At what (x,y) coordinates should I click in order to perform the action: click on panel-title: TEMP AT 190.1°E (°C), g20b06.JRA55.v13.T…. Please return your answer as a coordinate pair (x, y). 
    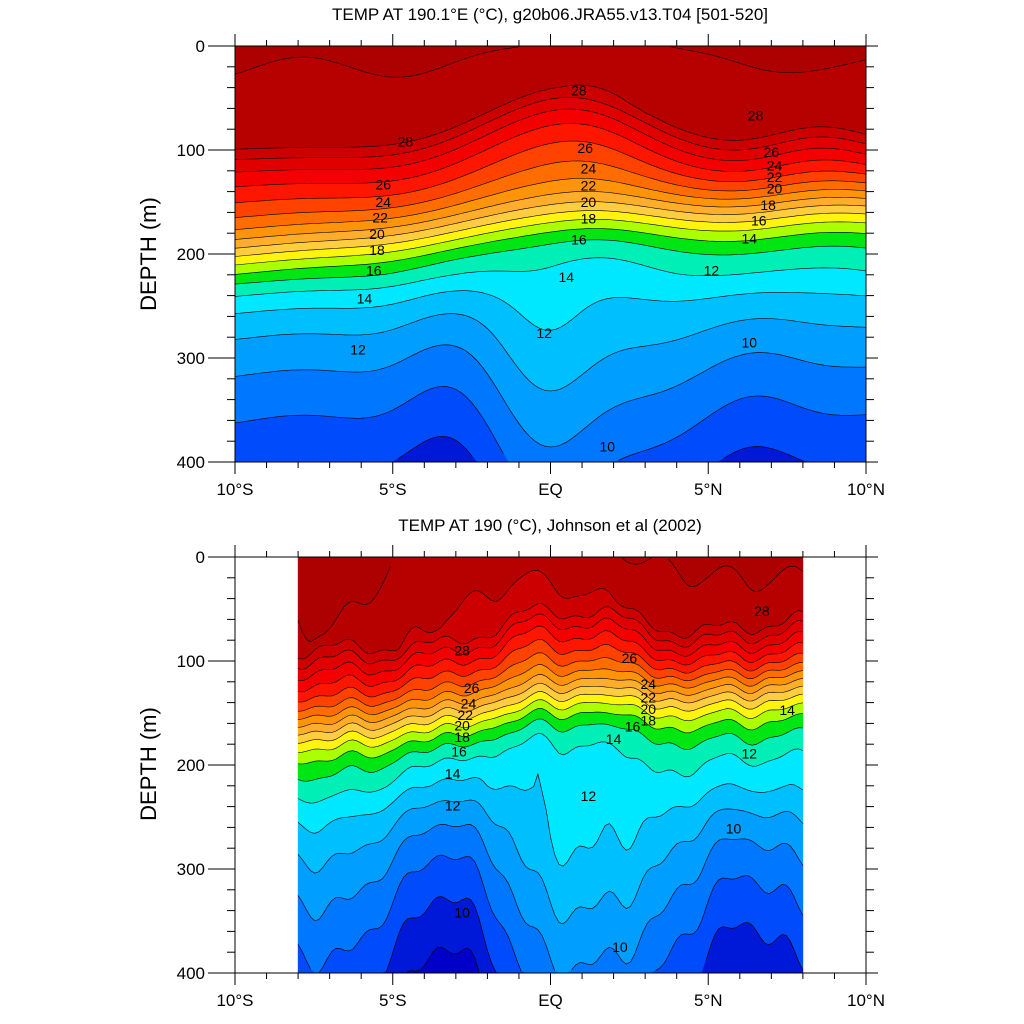
    Looking at the image, I should click on (550, 14).